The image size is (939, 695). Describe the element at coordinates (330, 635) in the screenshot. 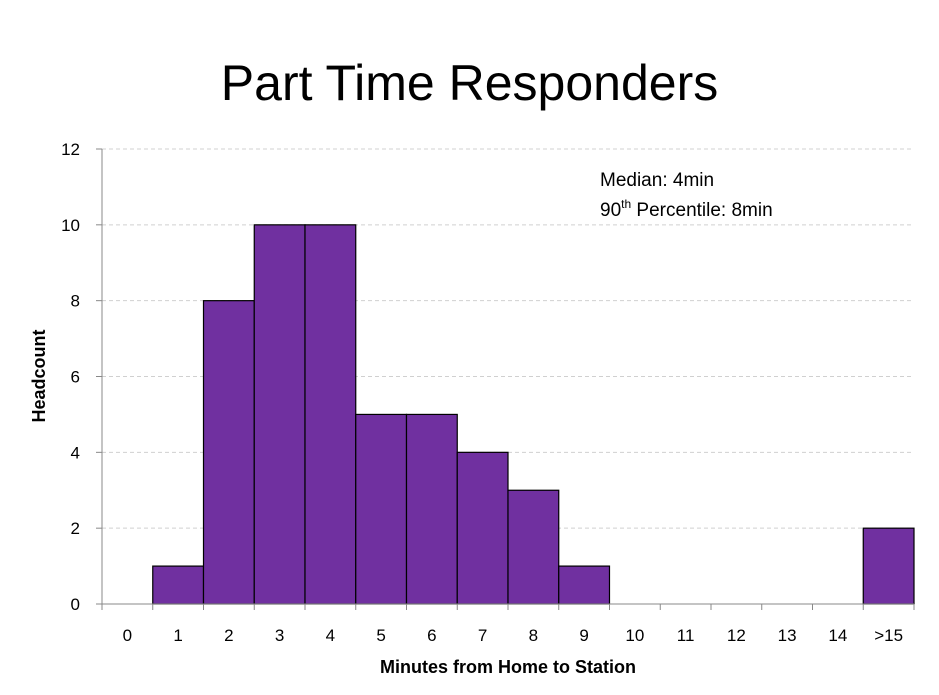

I see `x-tick-label: 4` at that location.